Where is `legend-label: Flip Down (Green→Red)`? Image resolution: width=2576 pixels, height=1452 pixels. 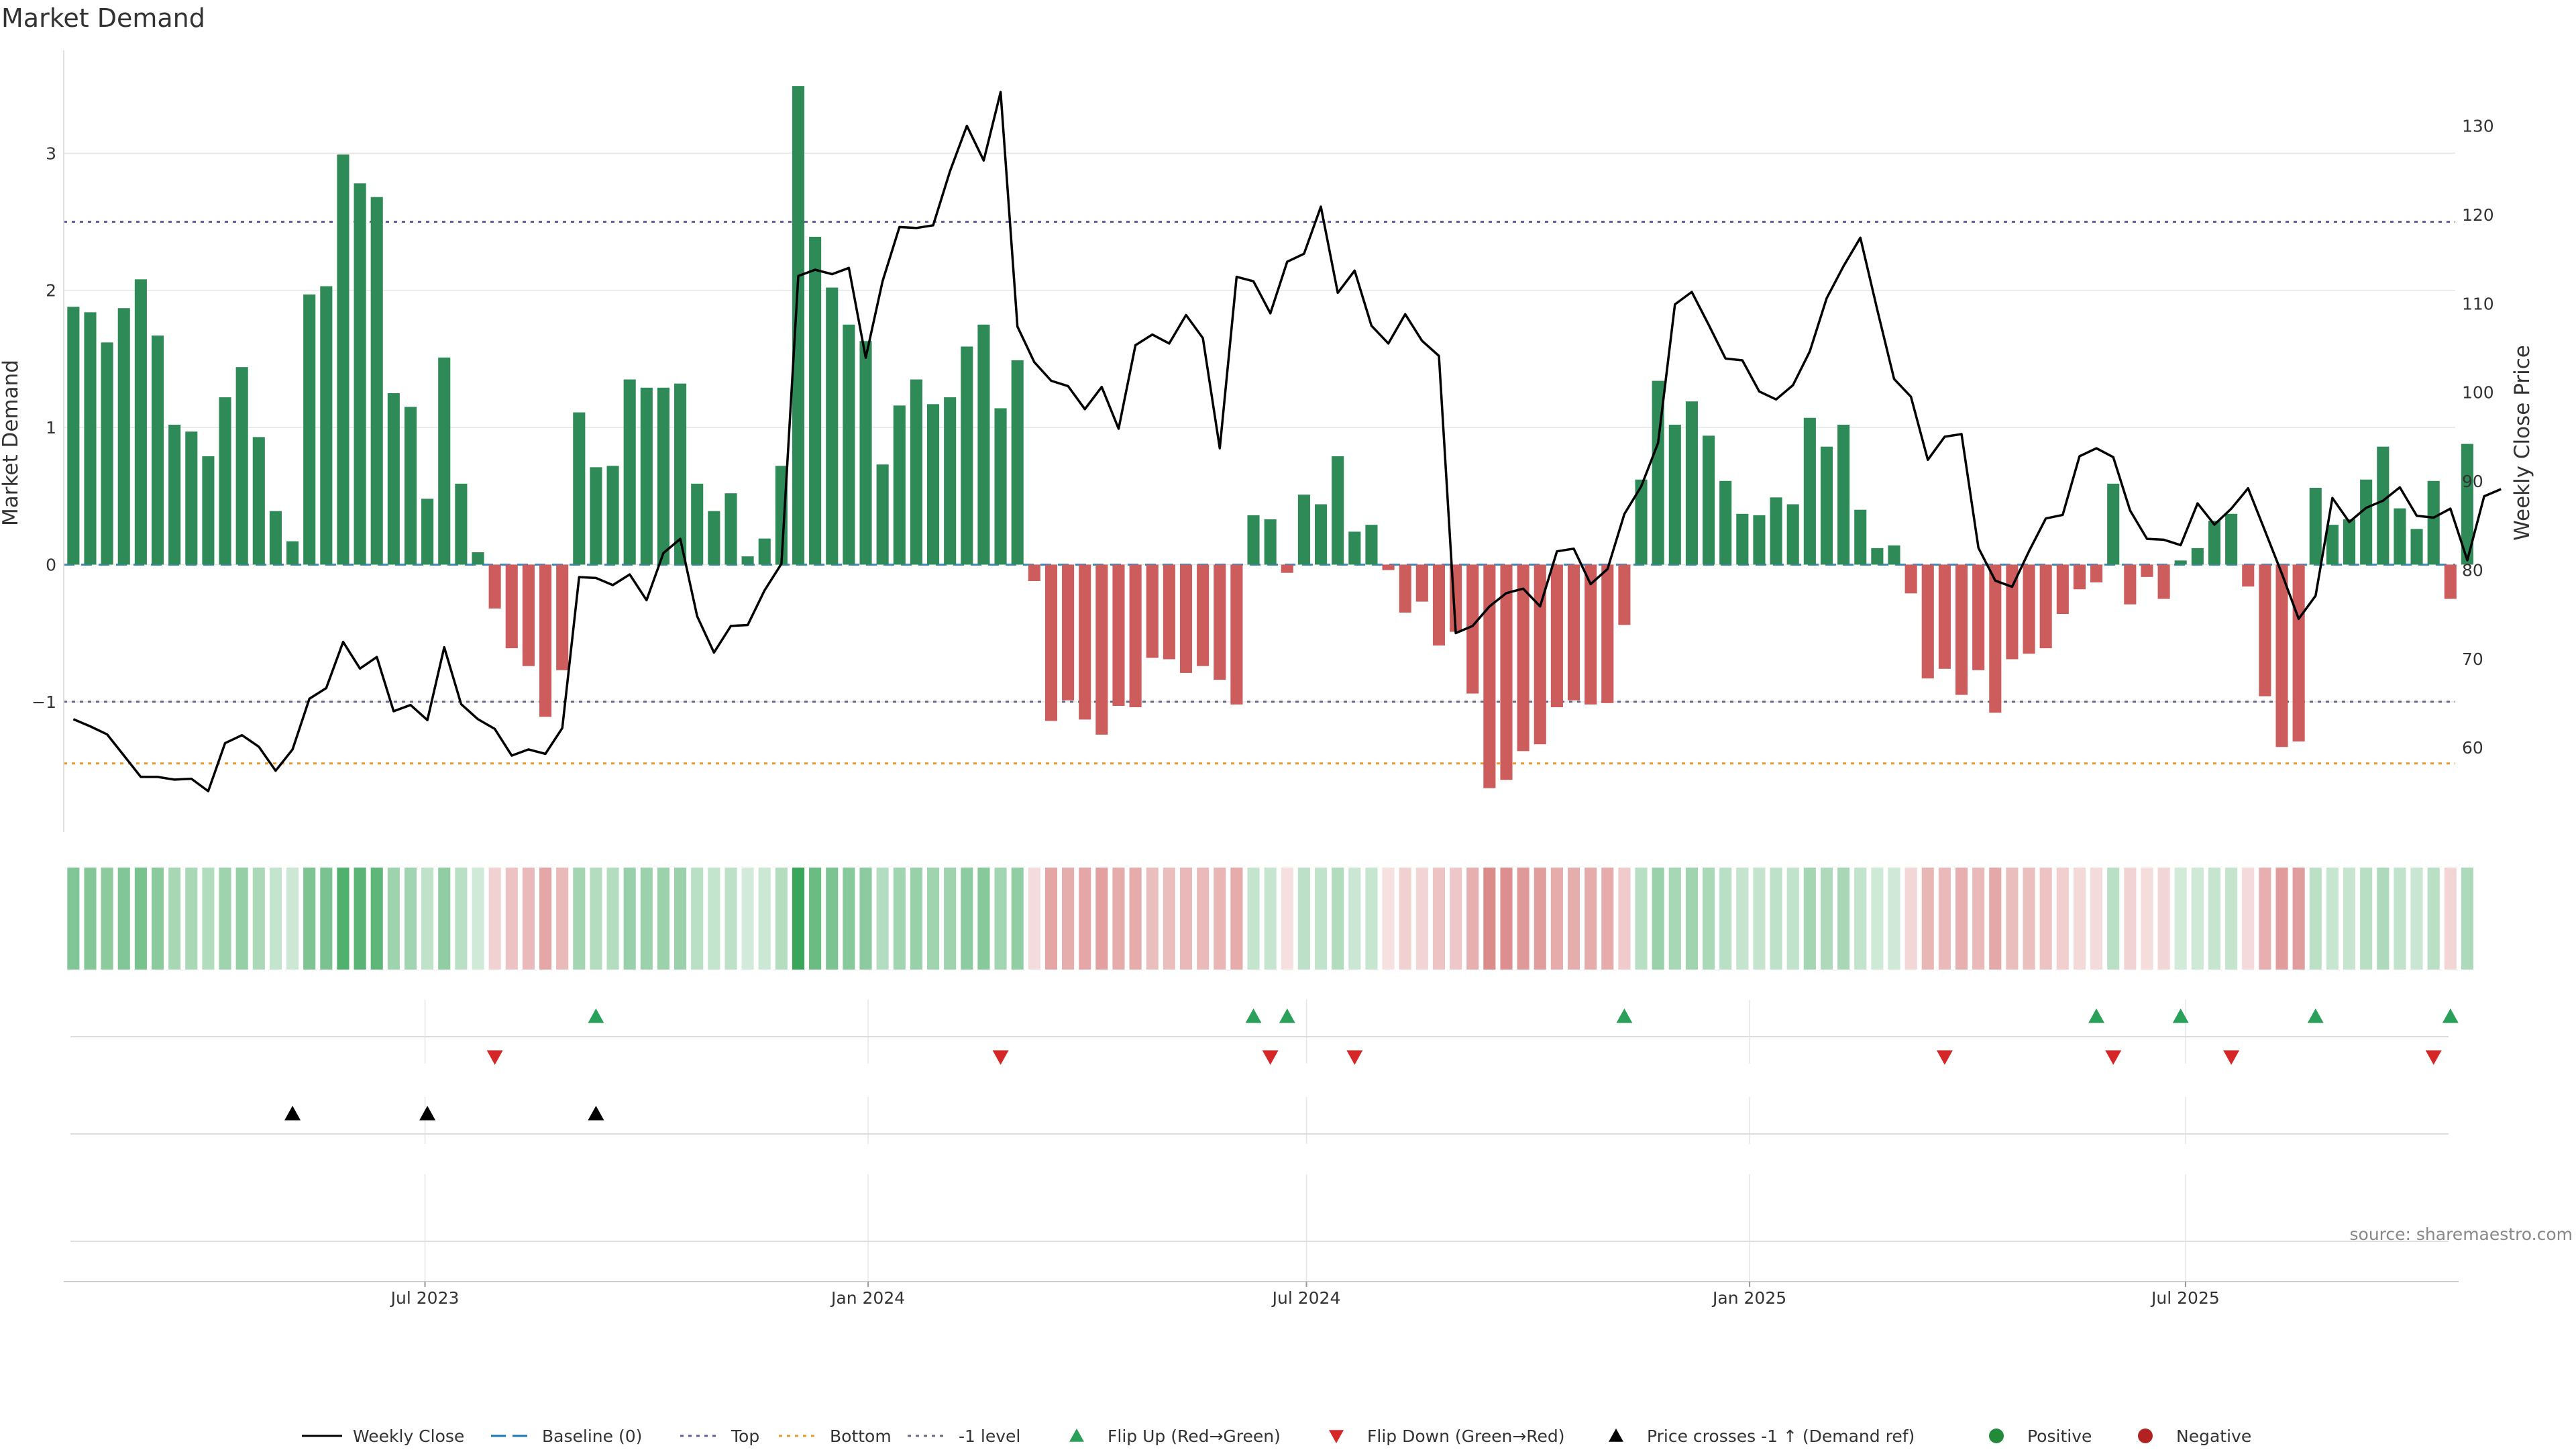
legend-label: Flip Down (Green→Red) is located at coordinates (1466, 1437).